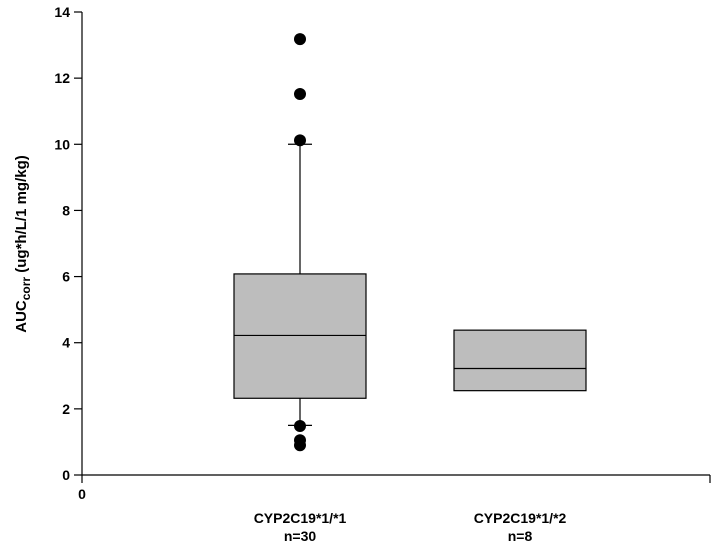 The width and height of the screenshot is (718, 547). I want to click on y-axis-label-main: AUC, so click(21, 316).